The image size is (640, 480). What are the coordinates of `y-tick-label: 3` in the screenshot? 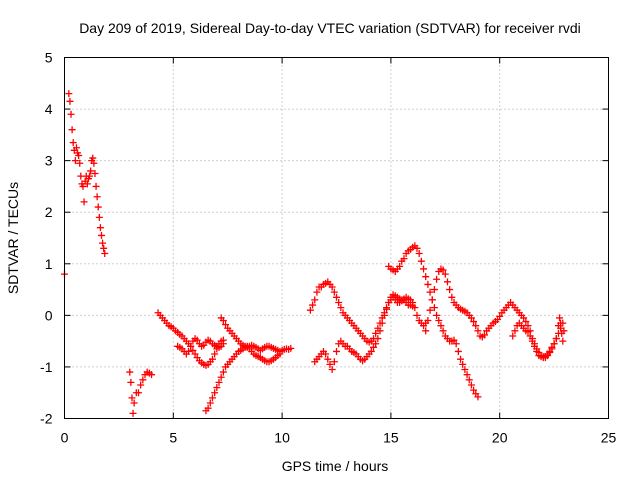 It's located at (49, 161).